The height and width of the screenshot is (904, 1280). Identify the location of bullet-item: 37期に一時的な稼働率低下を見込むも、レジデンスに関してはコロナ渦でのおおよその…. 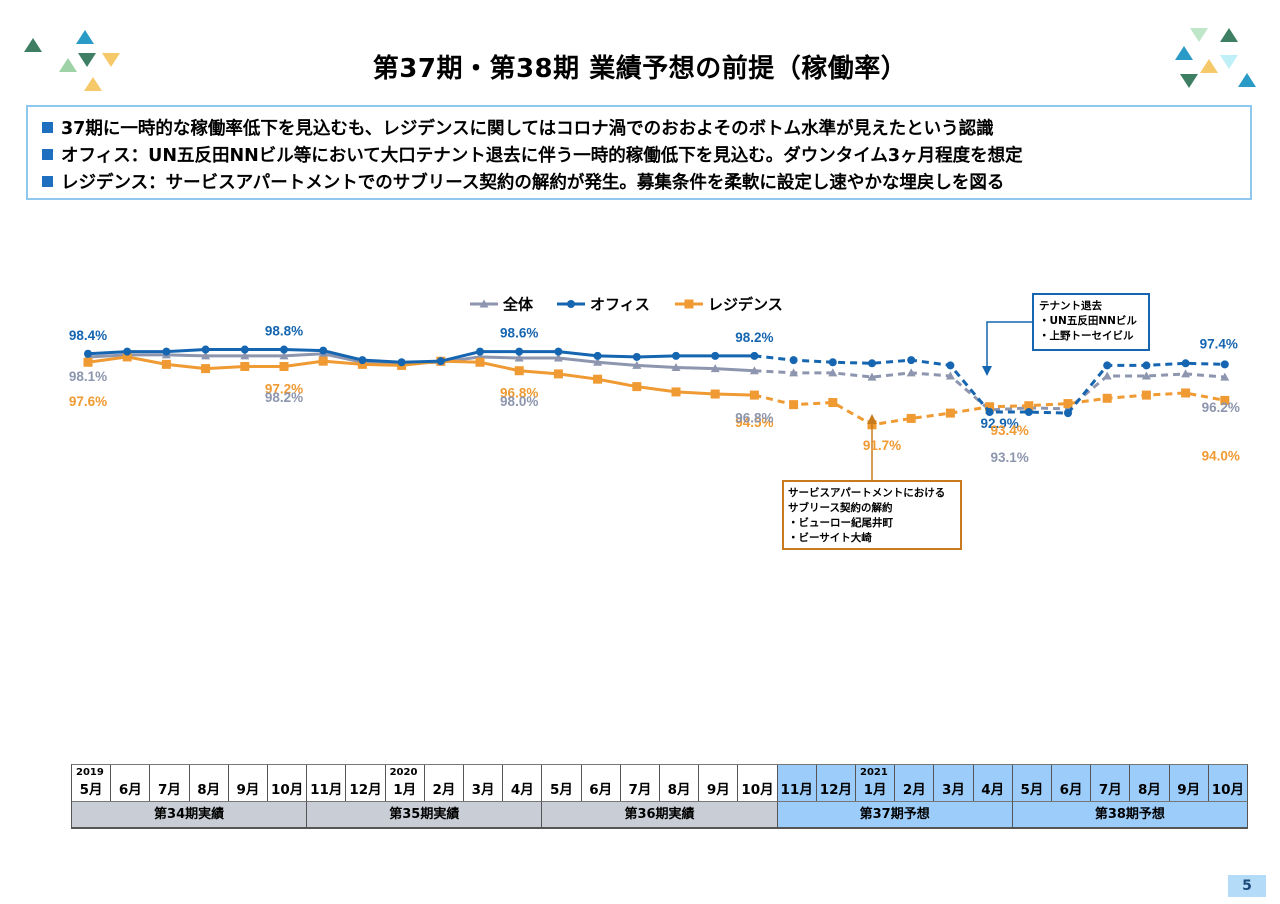
(646, 129).